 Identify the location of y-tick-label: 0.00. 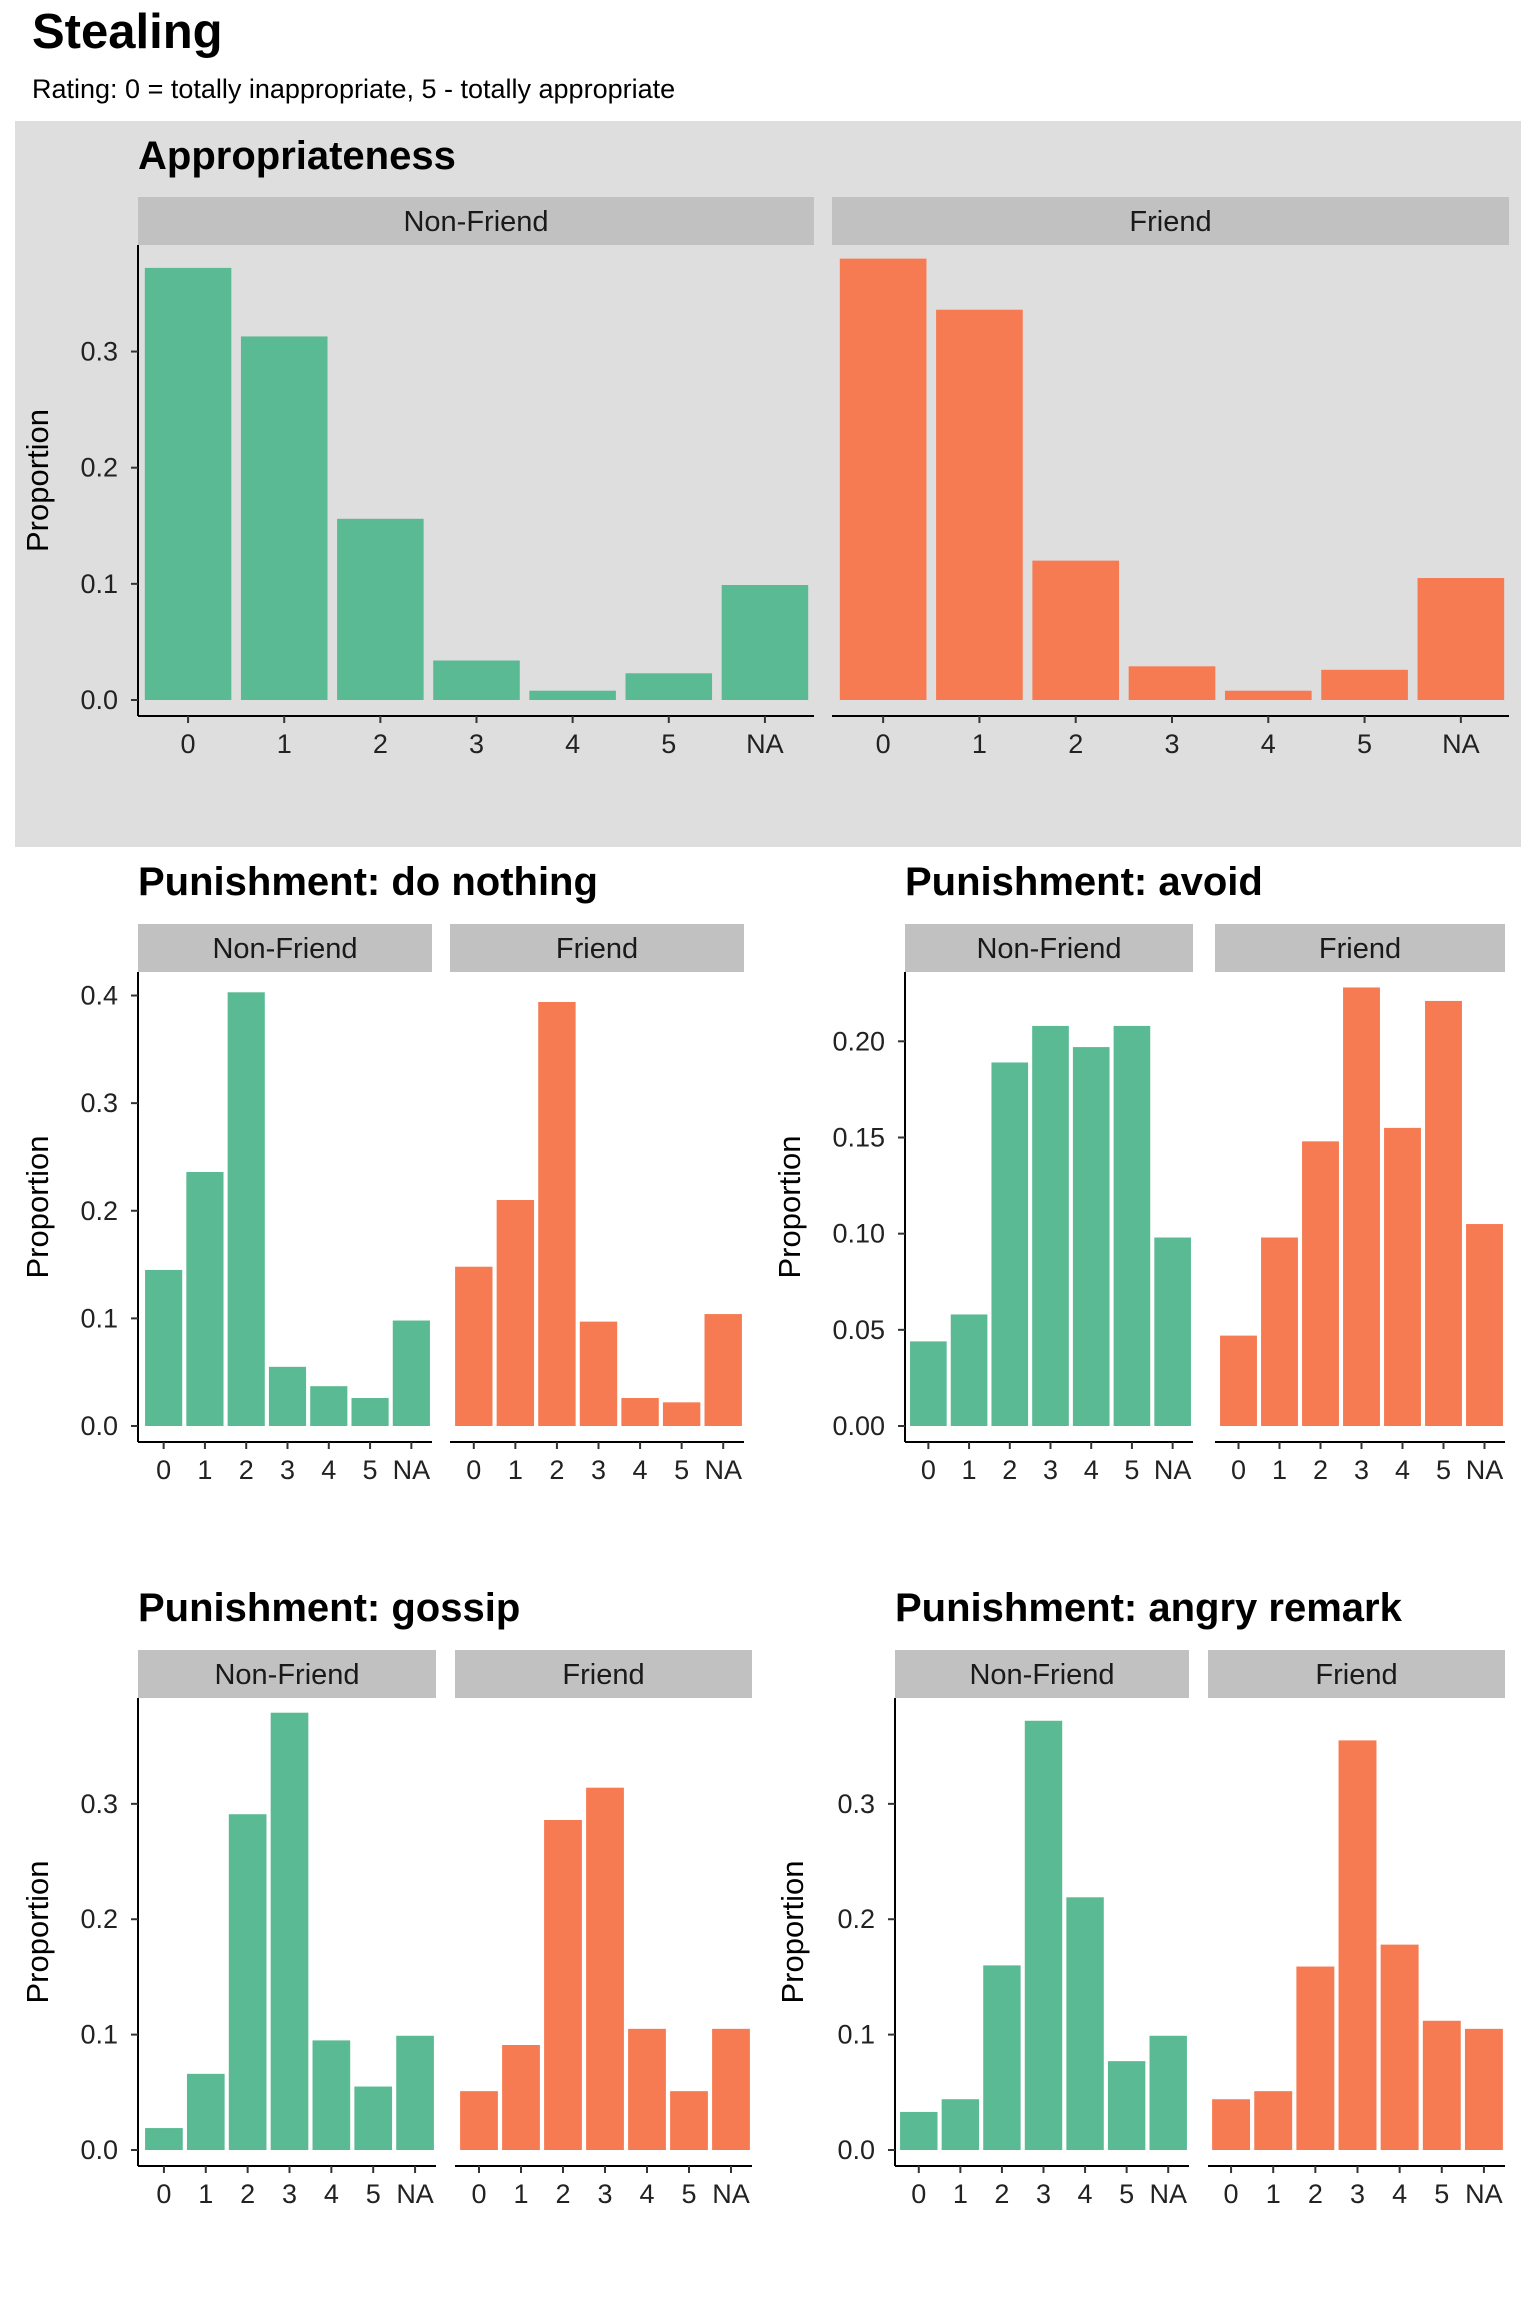
(858, 1426).